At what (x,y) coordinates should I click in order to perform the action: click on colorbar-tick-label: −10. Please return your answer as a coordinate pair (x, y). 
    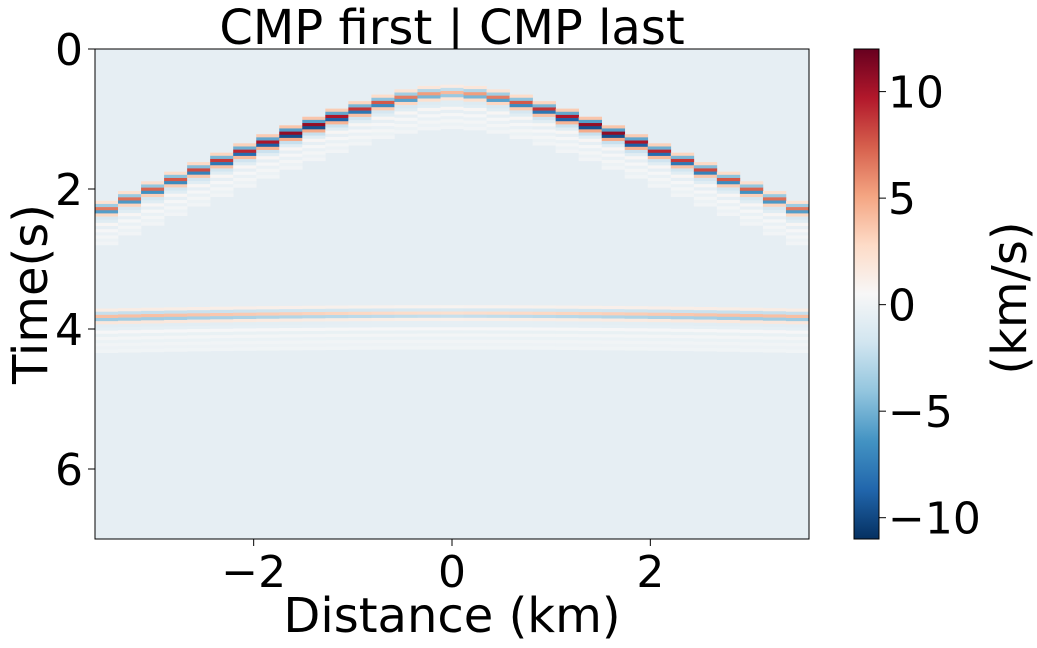
    Looking at the image, I should click on (934, 519).